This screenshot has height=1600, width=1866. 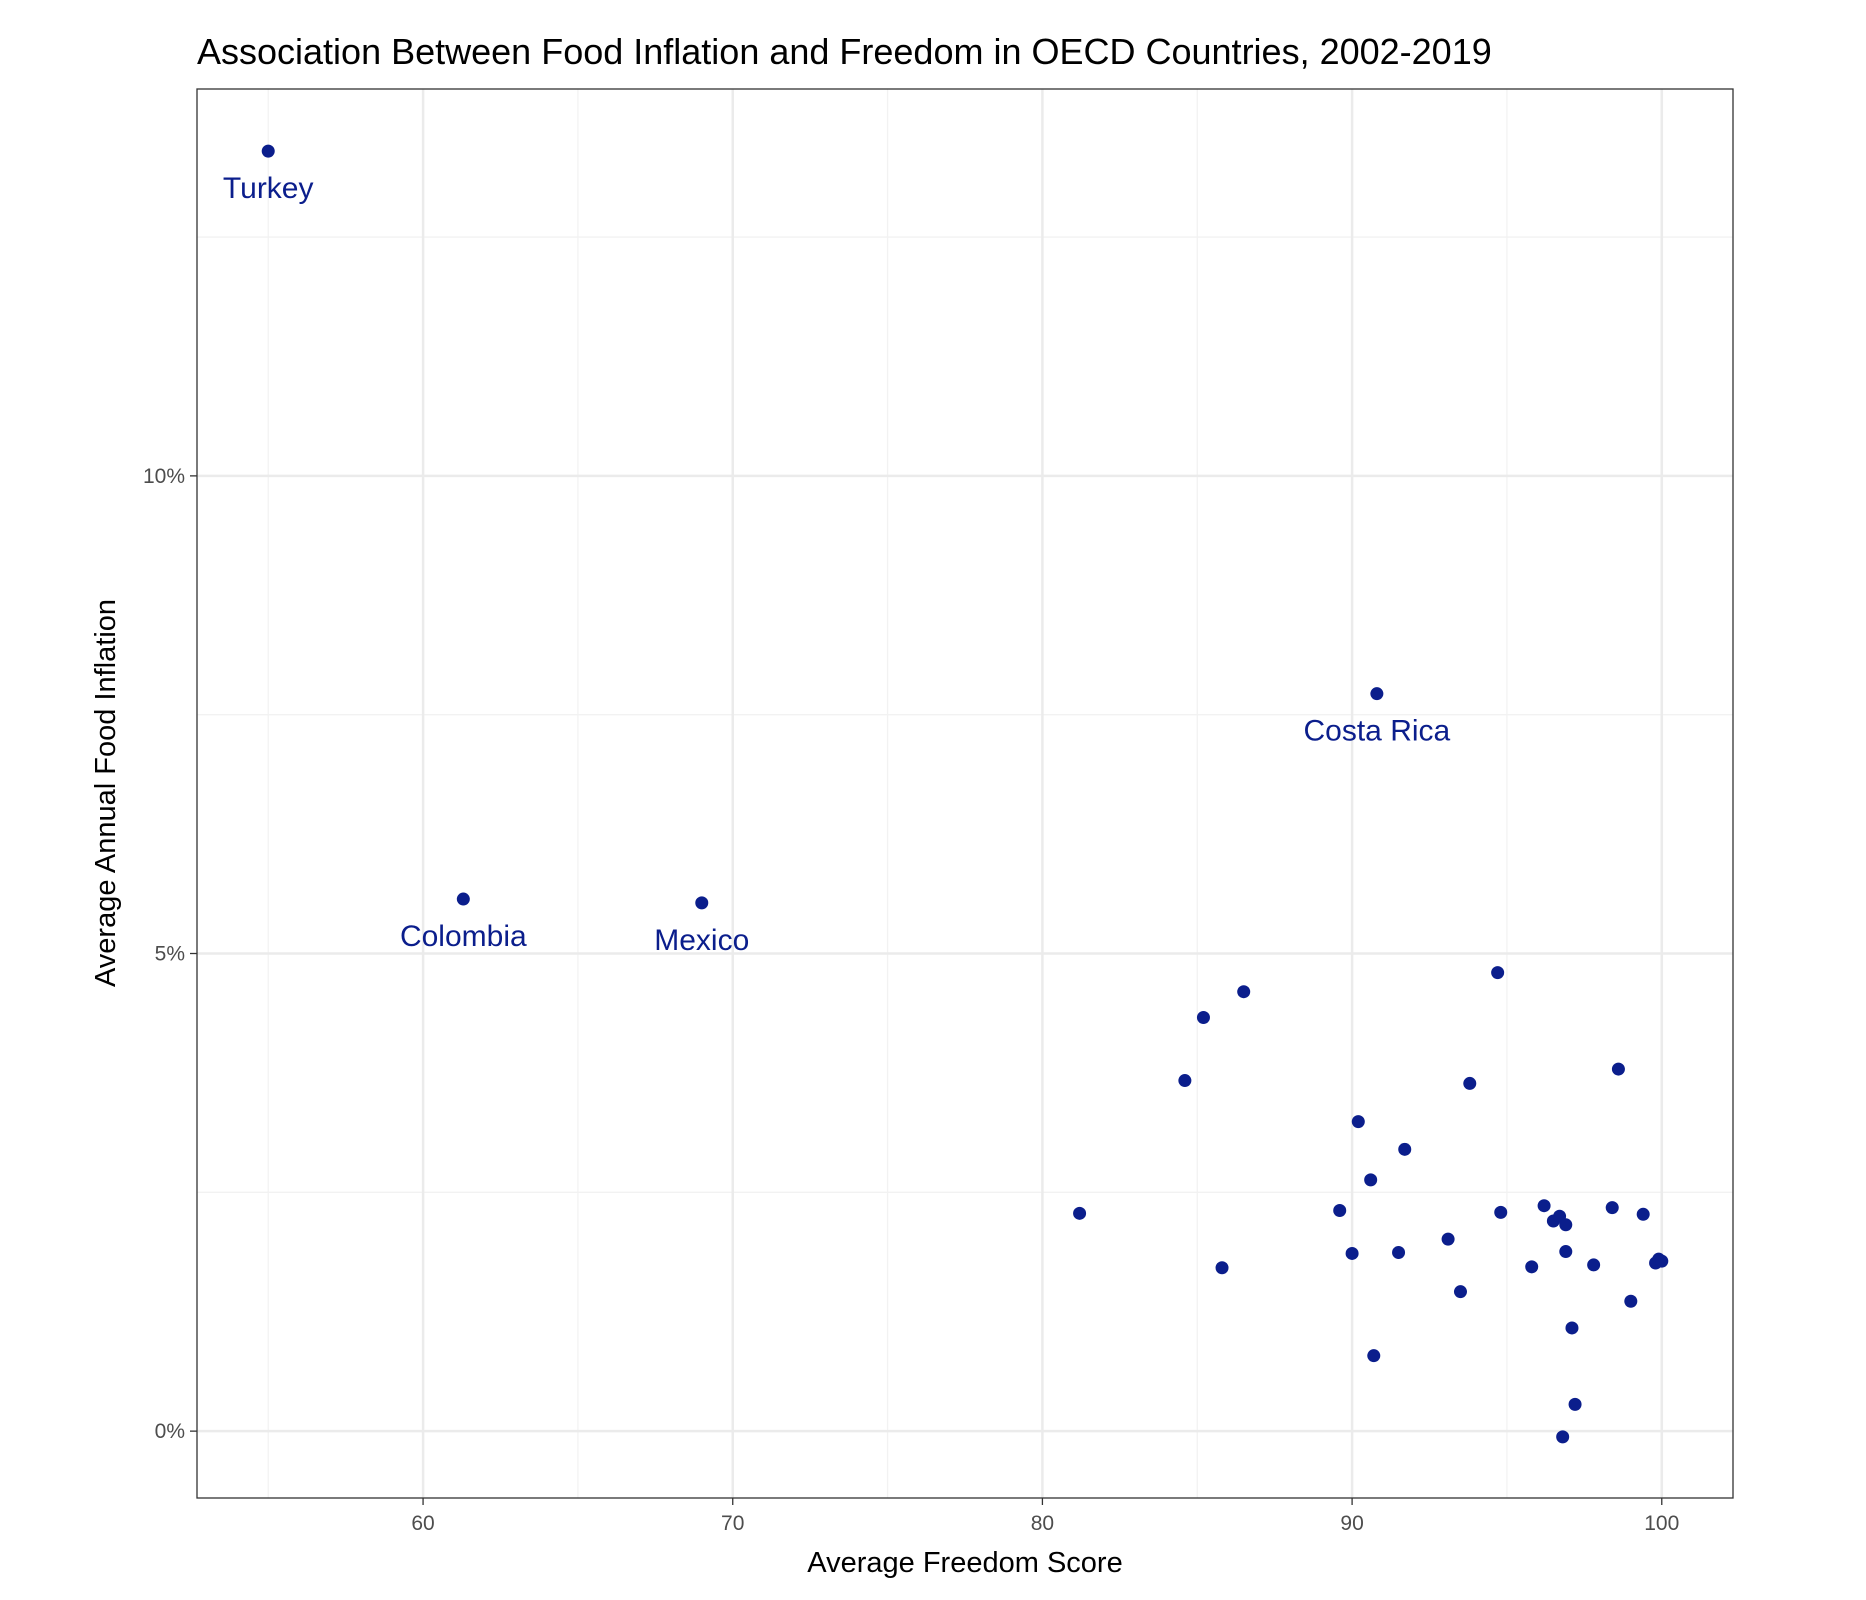 What do you see at coordinates (732, 1523) in the screenshot?
I see `x-tick-label: 70` at bounding box center [732, 1523].